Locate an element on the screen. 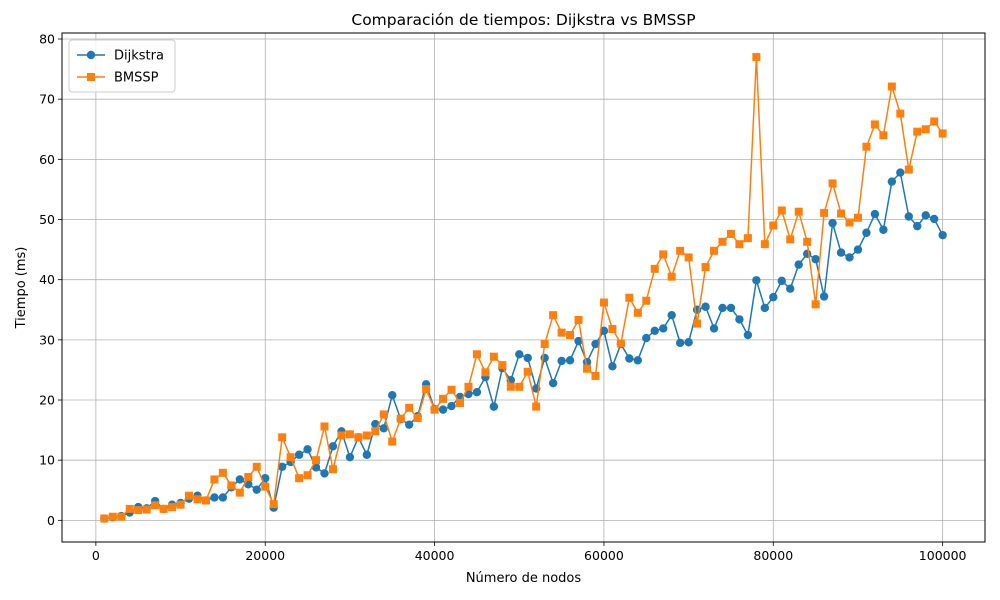 This screenshot has height=600, width=1000. y-tick-label: 80 is located at coordinates (47, 39).